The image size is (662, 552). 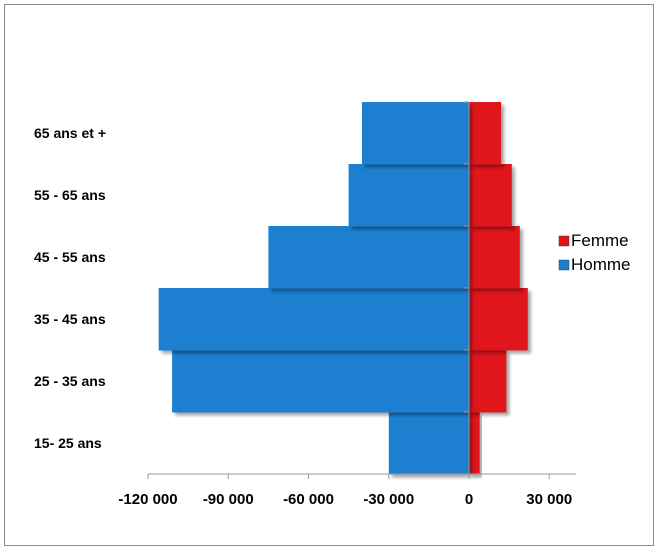 What do you see at coordinates (70, 381) in the screenshot?
I see `category-label-1: 25 - 35 ans` at bounding box center [70, 381].